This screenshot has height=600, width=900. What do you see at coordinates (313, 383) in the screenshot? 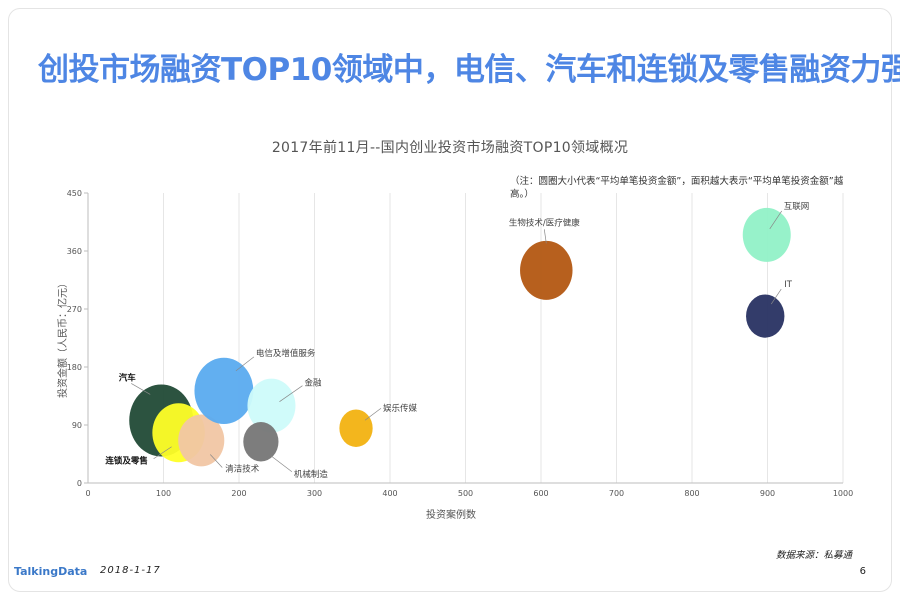
I see `bubble-label-4: 金融` at bounding box center [313, 383].